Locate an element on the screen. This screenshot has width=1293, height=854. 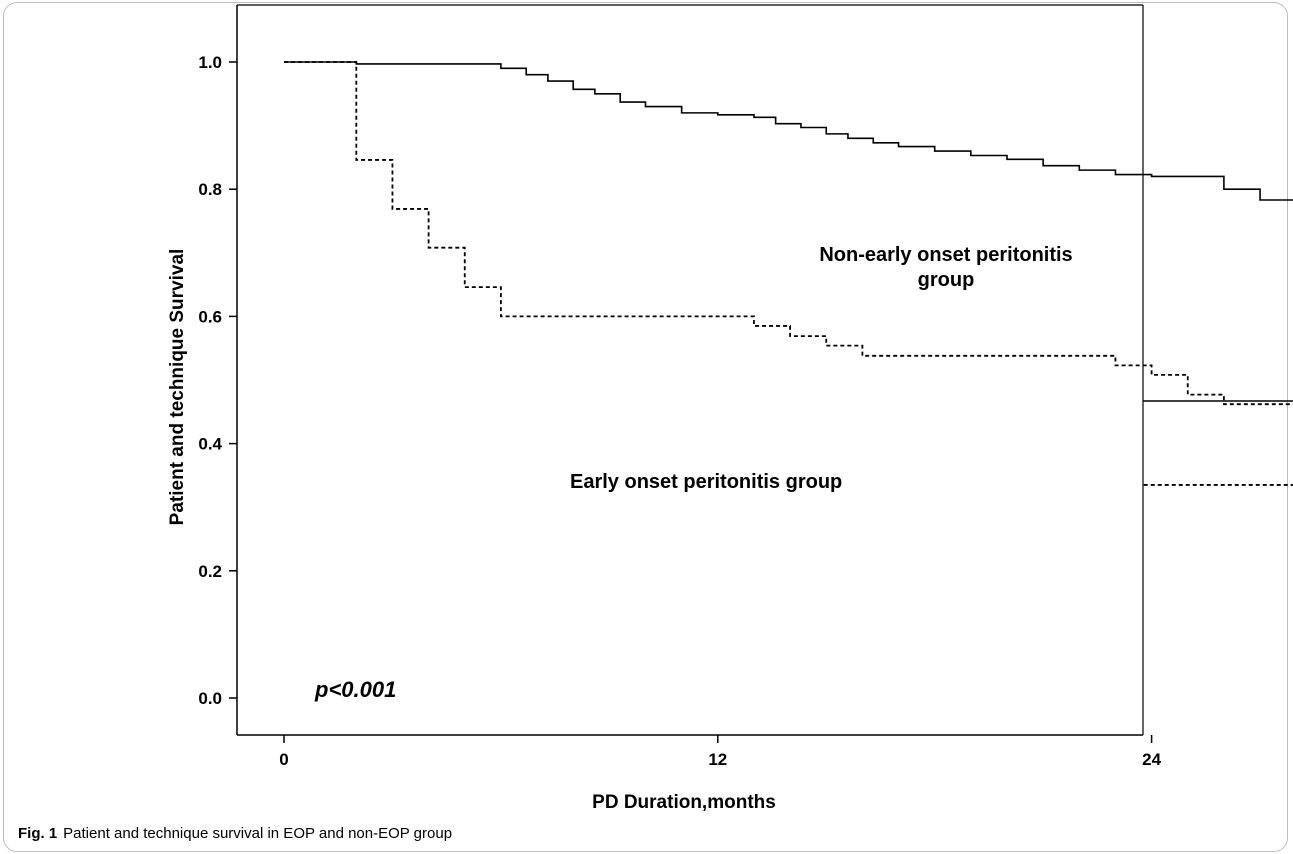
p-value-label: p<0.001 is located at coordinates (355, 689).